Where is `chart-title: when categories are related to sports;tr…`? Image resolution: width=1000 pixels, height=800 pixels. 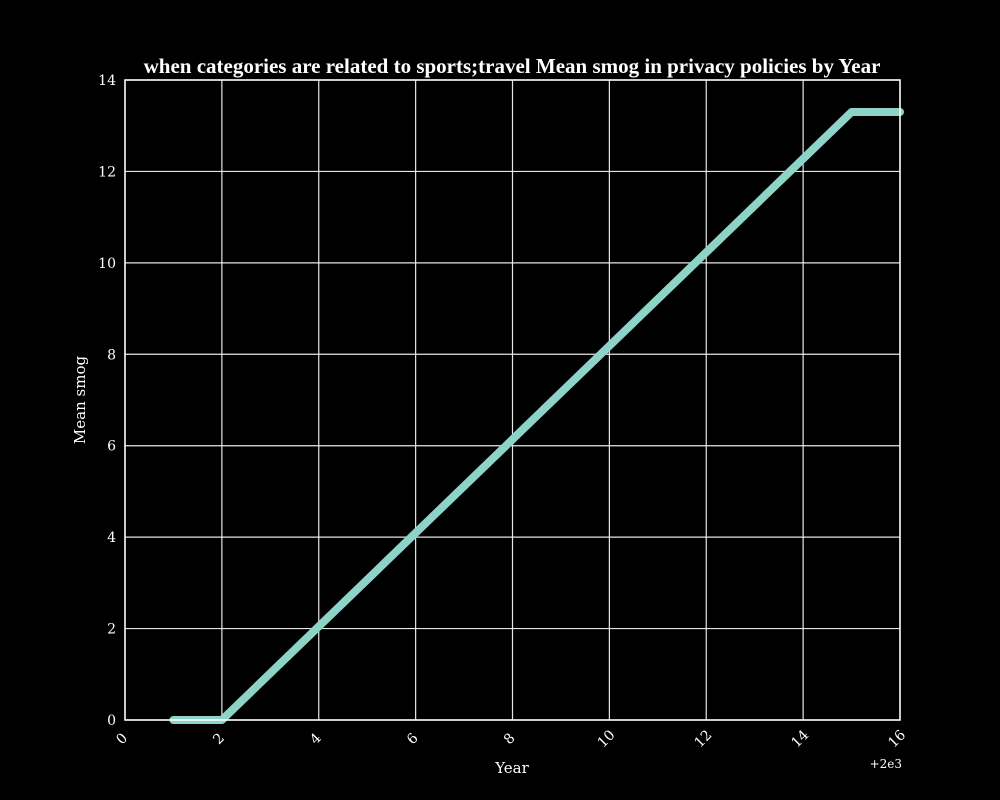 chart-title: when categories are related to sports;tr… is located at coordinates (512, 66).